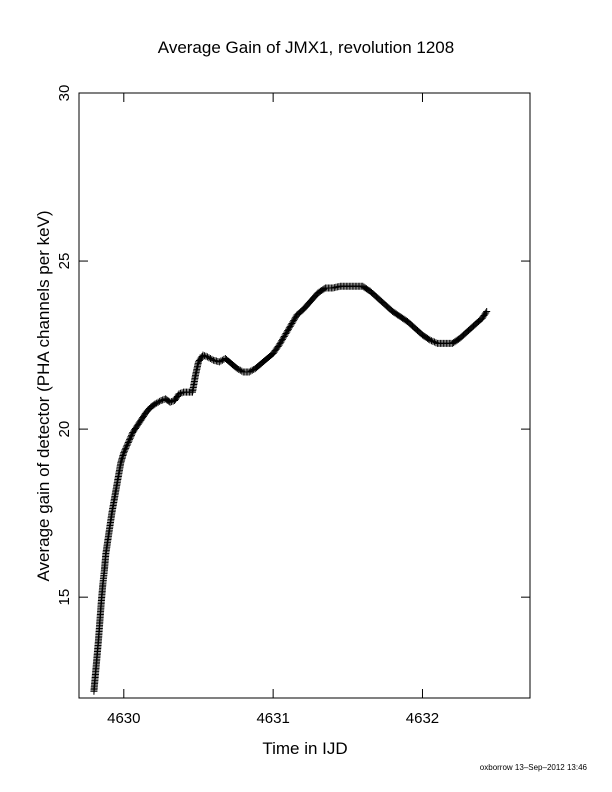 The image size is (612, 792). Describe the element at coordinates (64, 261) in the screenshot. I see `y-tick-label: 25` at that location.